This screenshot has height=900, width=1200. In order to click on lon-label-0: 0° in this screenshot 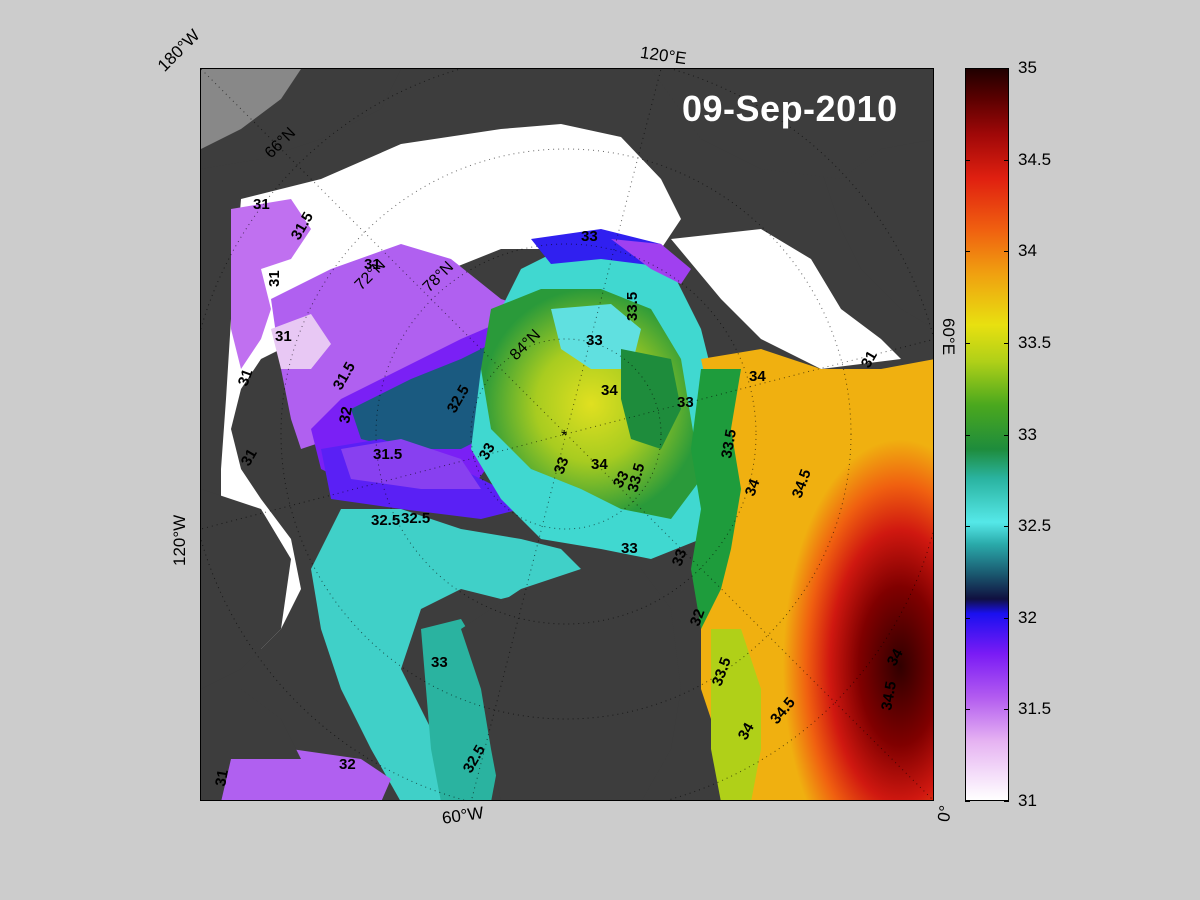, I will do `click(945, 813)`.